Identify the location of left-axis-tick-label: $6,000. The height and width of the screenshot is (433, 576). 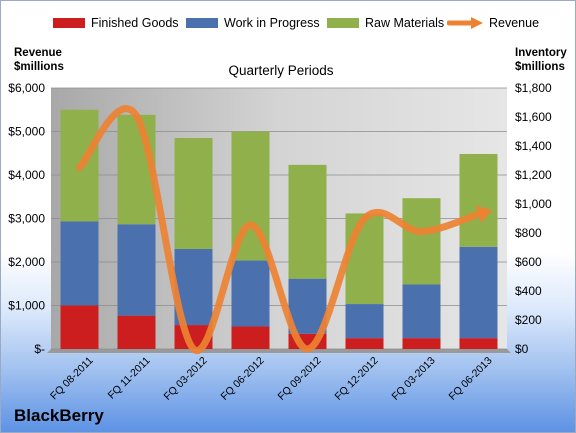
(26, 88).